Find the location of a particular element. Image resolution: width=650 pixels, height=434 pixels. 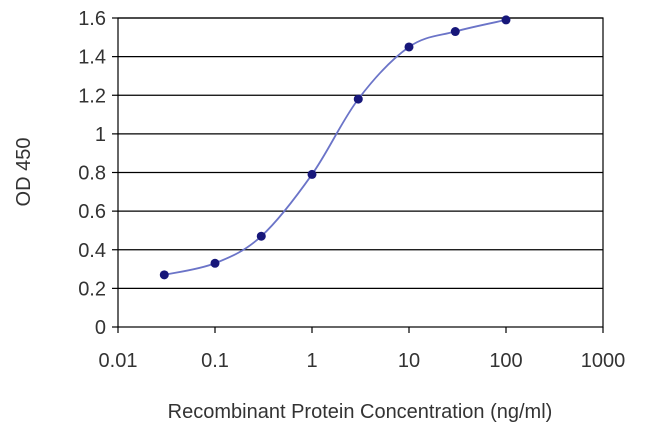

y-axis-title: OD 450 is located at coordinates (24, 172).